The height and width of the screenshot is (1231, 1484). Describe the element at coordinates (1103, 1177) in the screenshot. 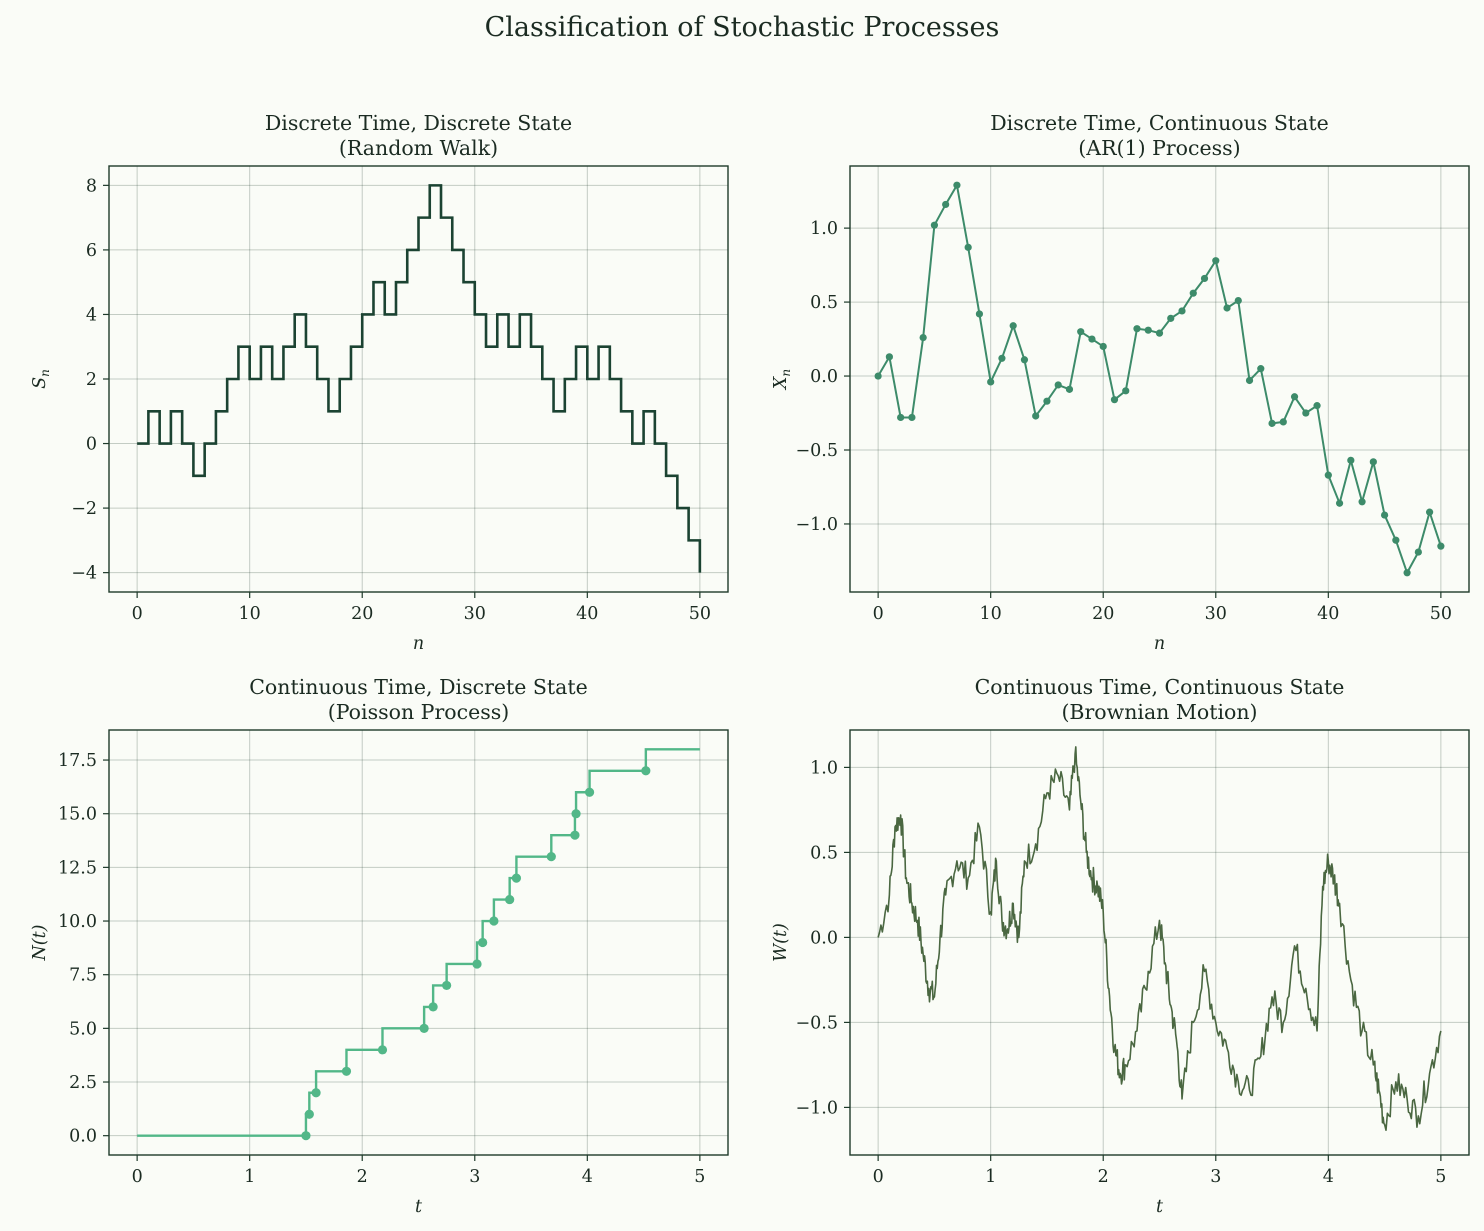

I see `x-tick-label: 2` at that location.